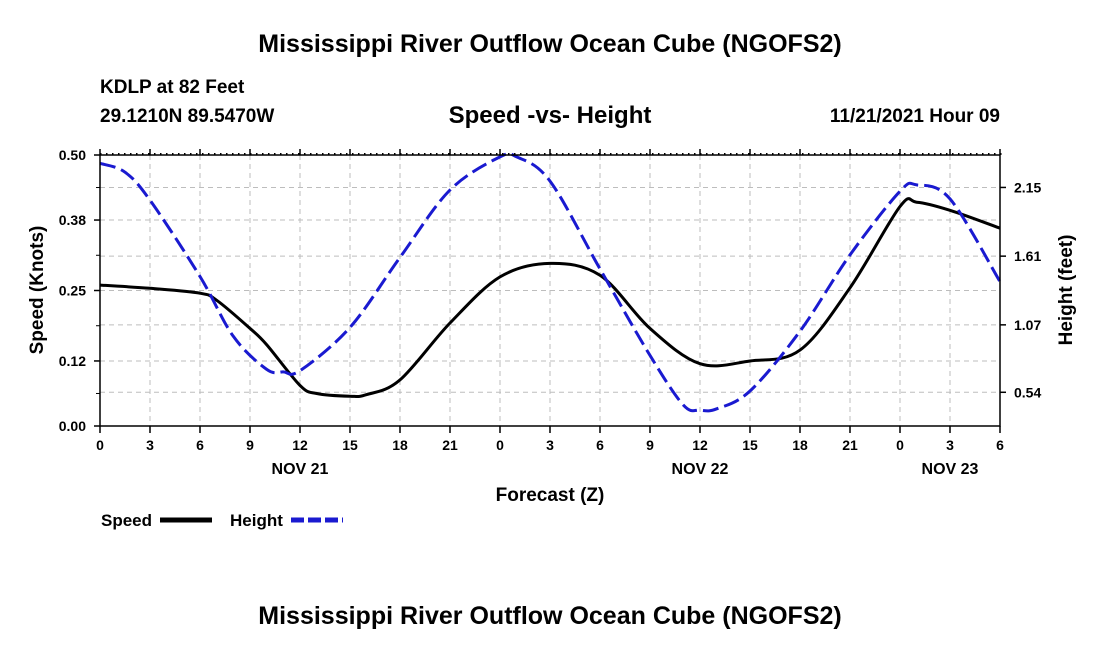 This screenshot has height=650, width=1100. I want to click on y-axis-label-left: Speed (Knots), so click(37, 290).